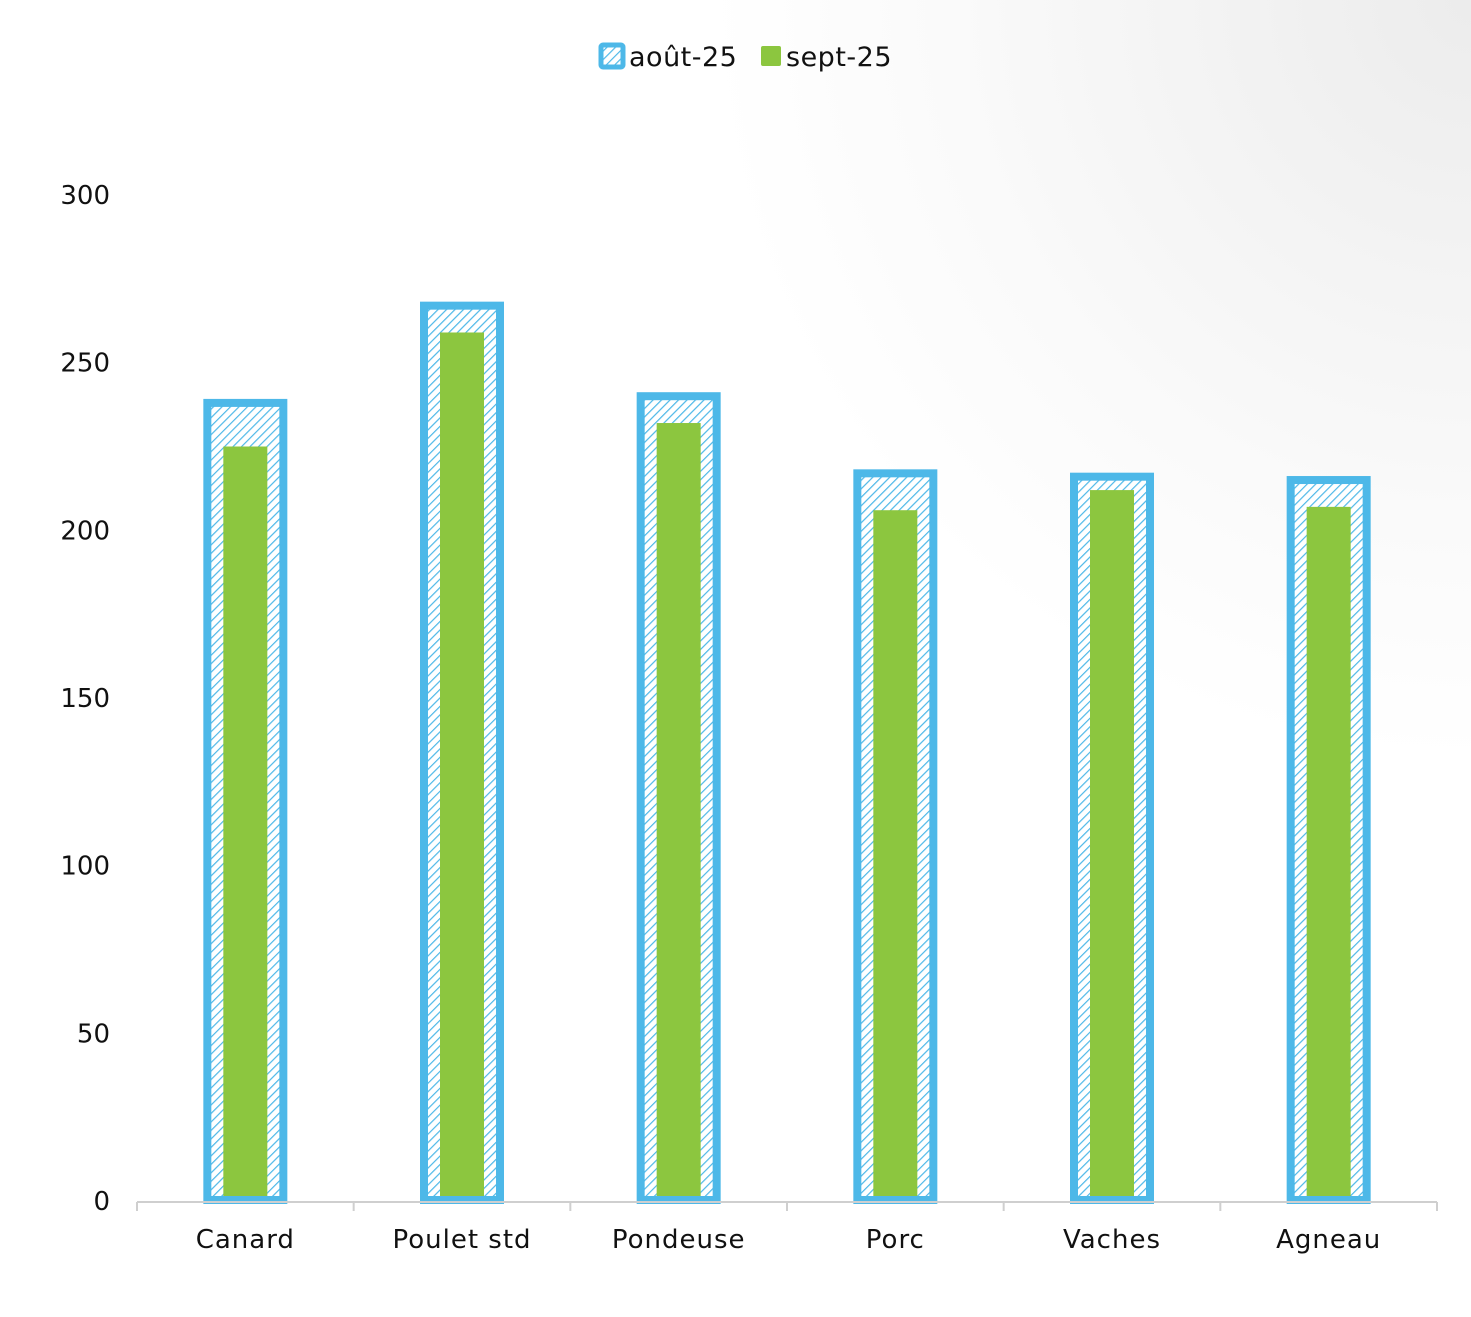 The image size is (1471, 1317). I want to click on y-tick-label: 0, so click(101, 1202).